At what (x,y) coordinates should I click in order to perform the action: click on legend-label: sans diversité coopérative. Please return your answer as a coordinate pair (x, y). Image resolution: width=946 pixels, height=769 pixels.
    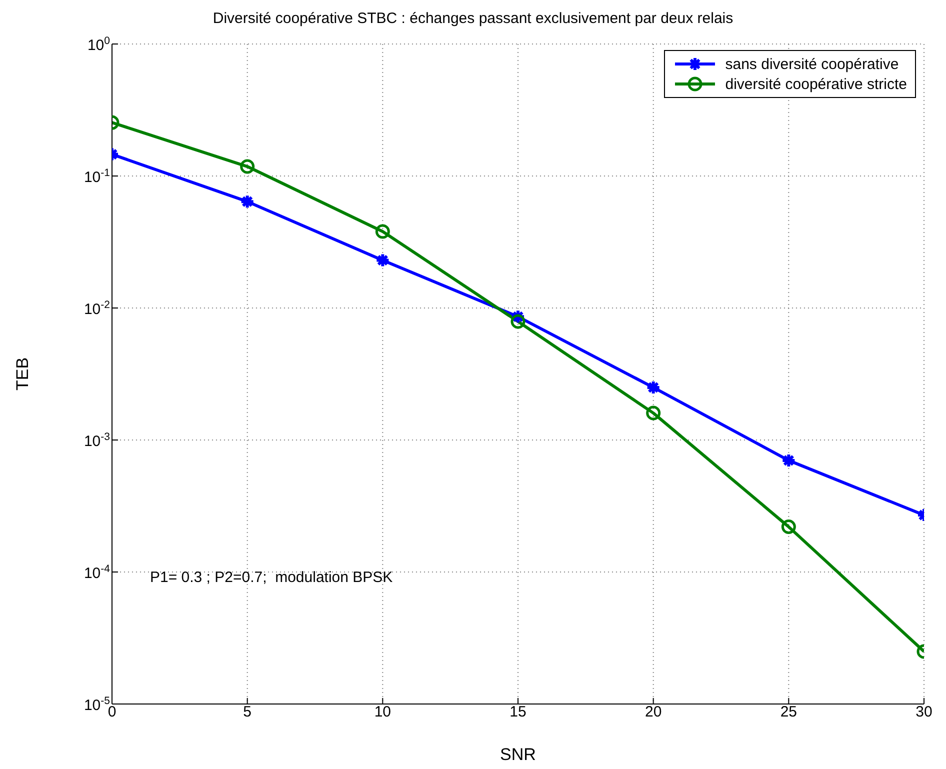
    Looking at the image, I should click on (812, 64).